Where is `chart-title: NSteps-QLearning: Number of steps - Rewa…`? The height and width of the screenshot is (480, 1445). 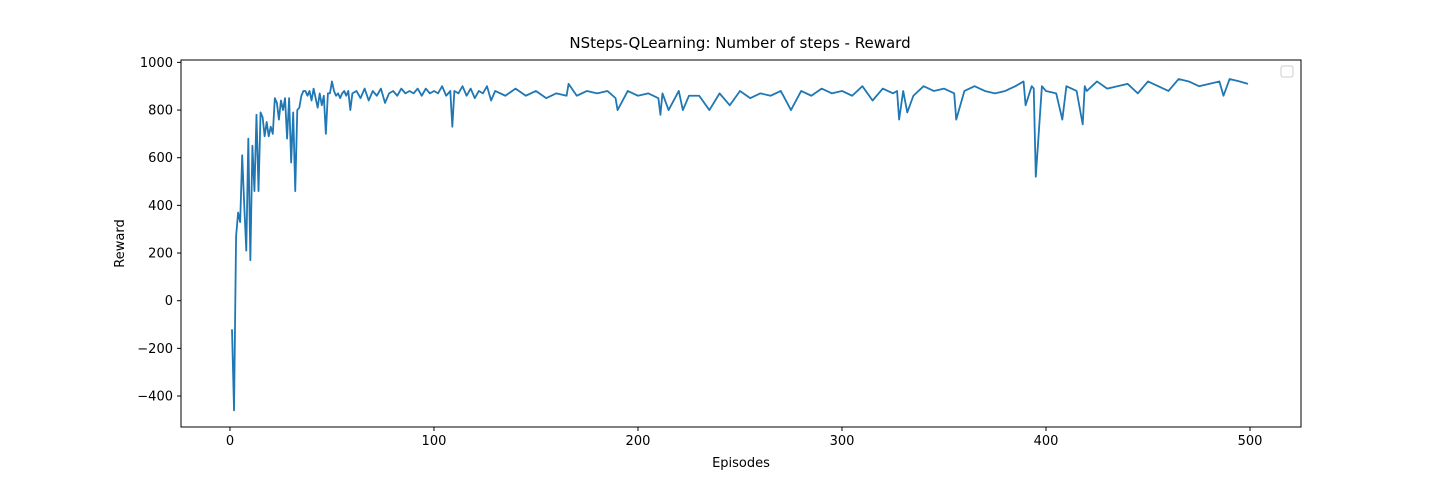
chart-title: NSteps-QLearning: Number of steps - Rewa… is located at coordinates (739, 43).